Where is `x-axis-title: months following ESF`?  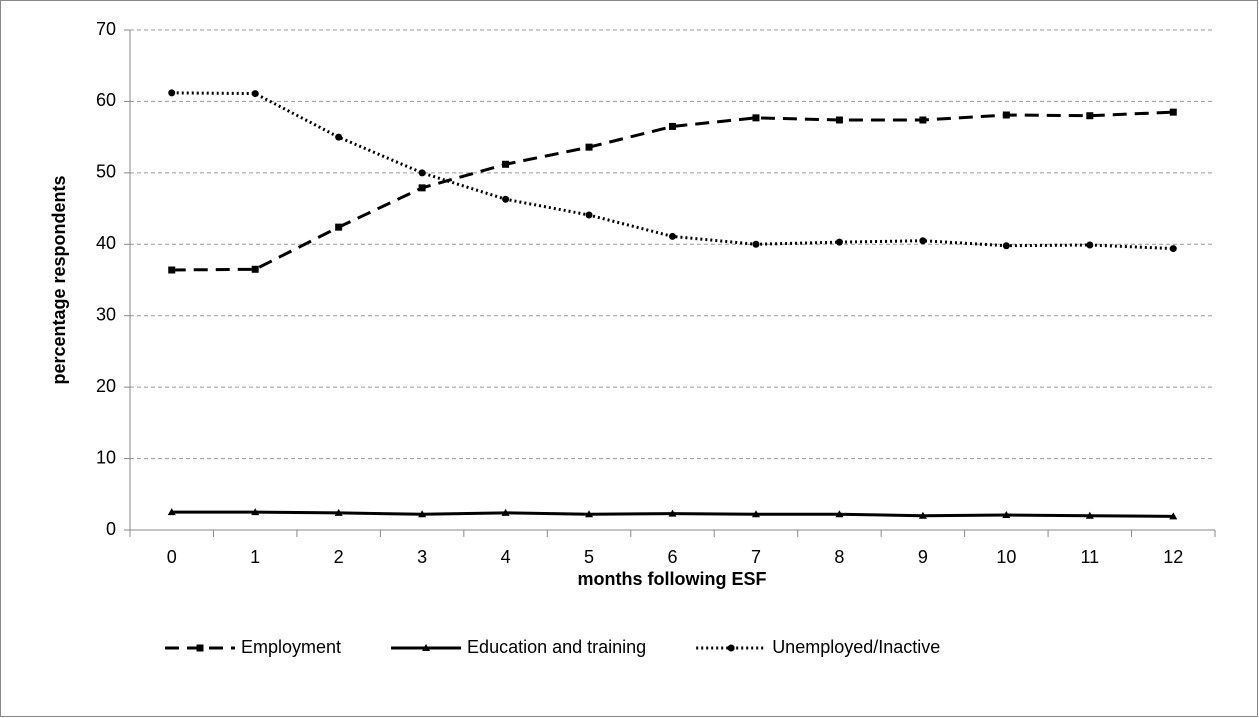 x-axis-title: months following ESF is located at coordinates (672, 579).